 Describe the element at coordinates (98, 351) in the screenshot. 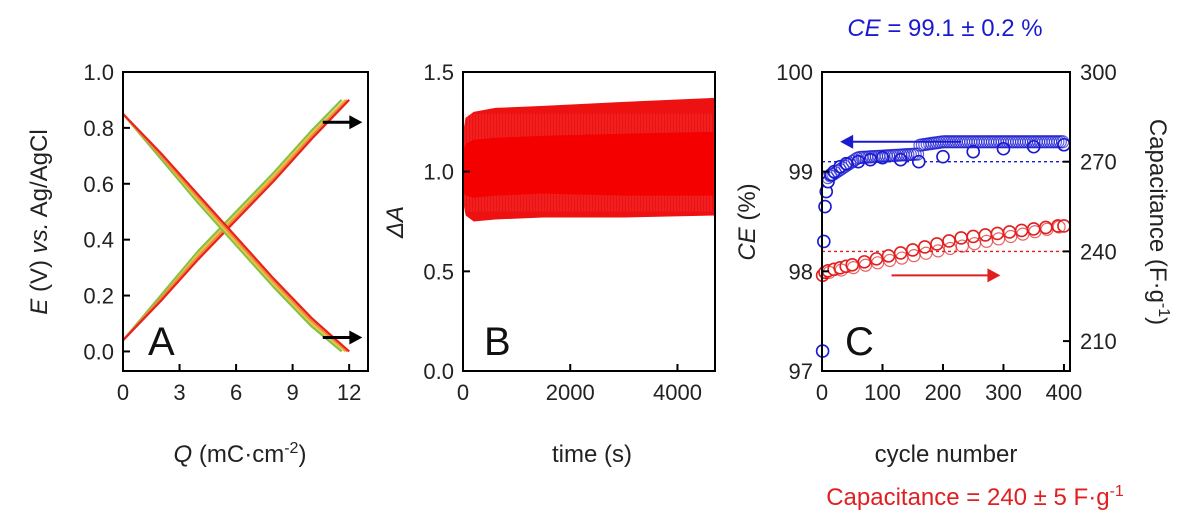

I see `panel-a-ytick-label-0: 0.0` at that location.